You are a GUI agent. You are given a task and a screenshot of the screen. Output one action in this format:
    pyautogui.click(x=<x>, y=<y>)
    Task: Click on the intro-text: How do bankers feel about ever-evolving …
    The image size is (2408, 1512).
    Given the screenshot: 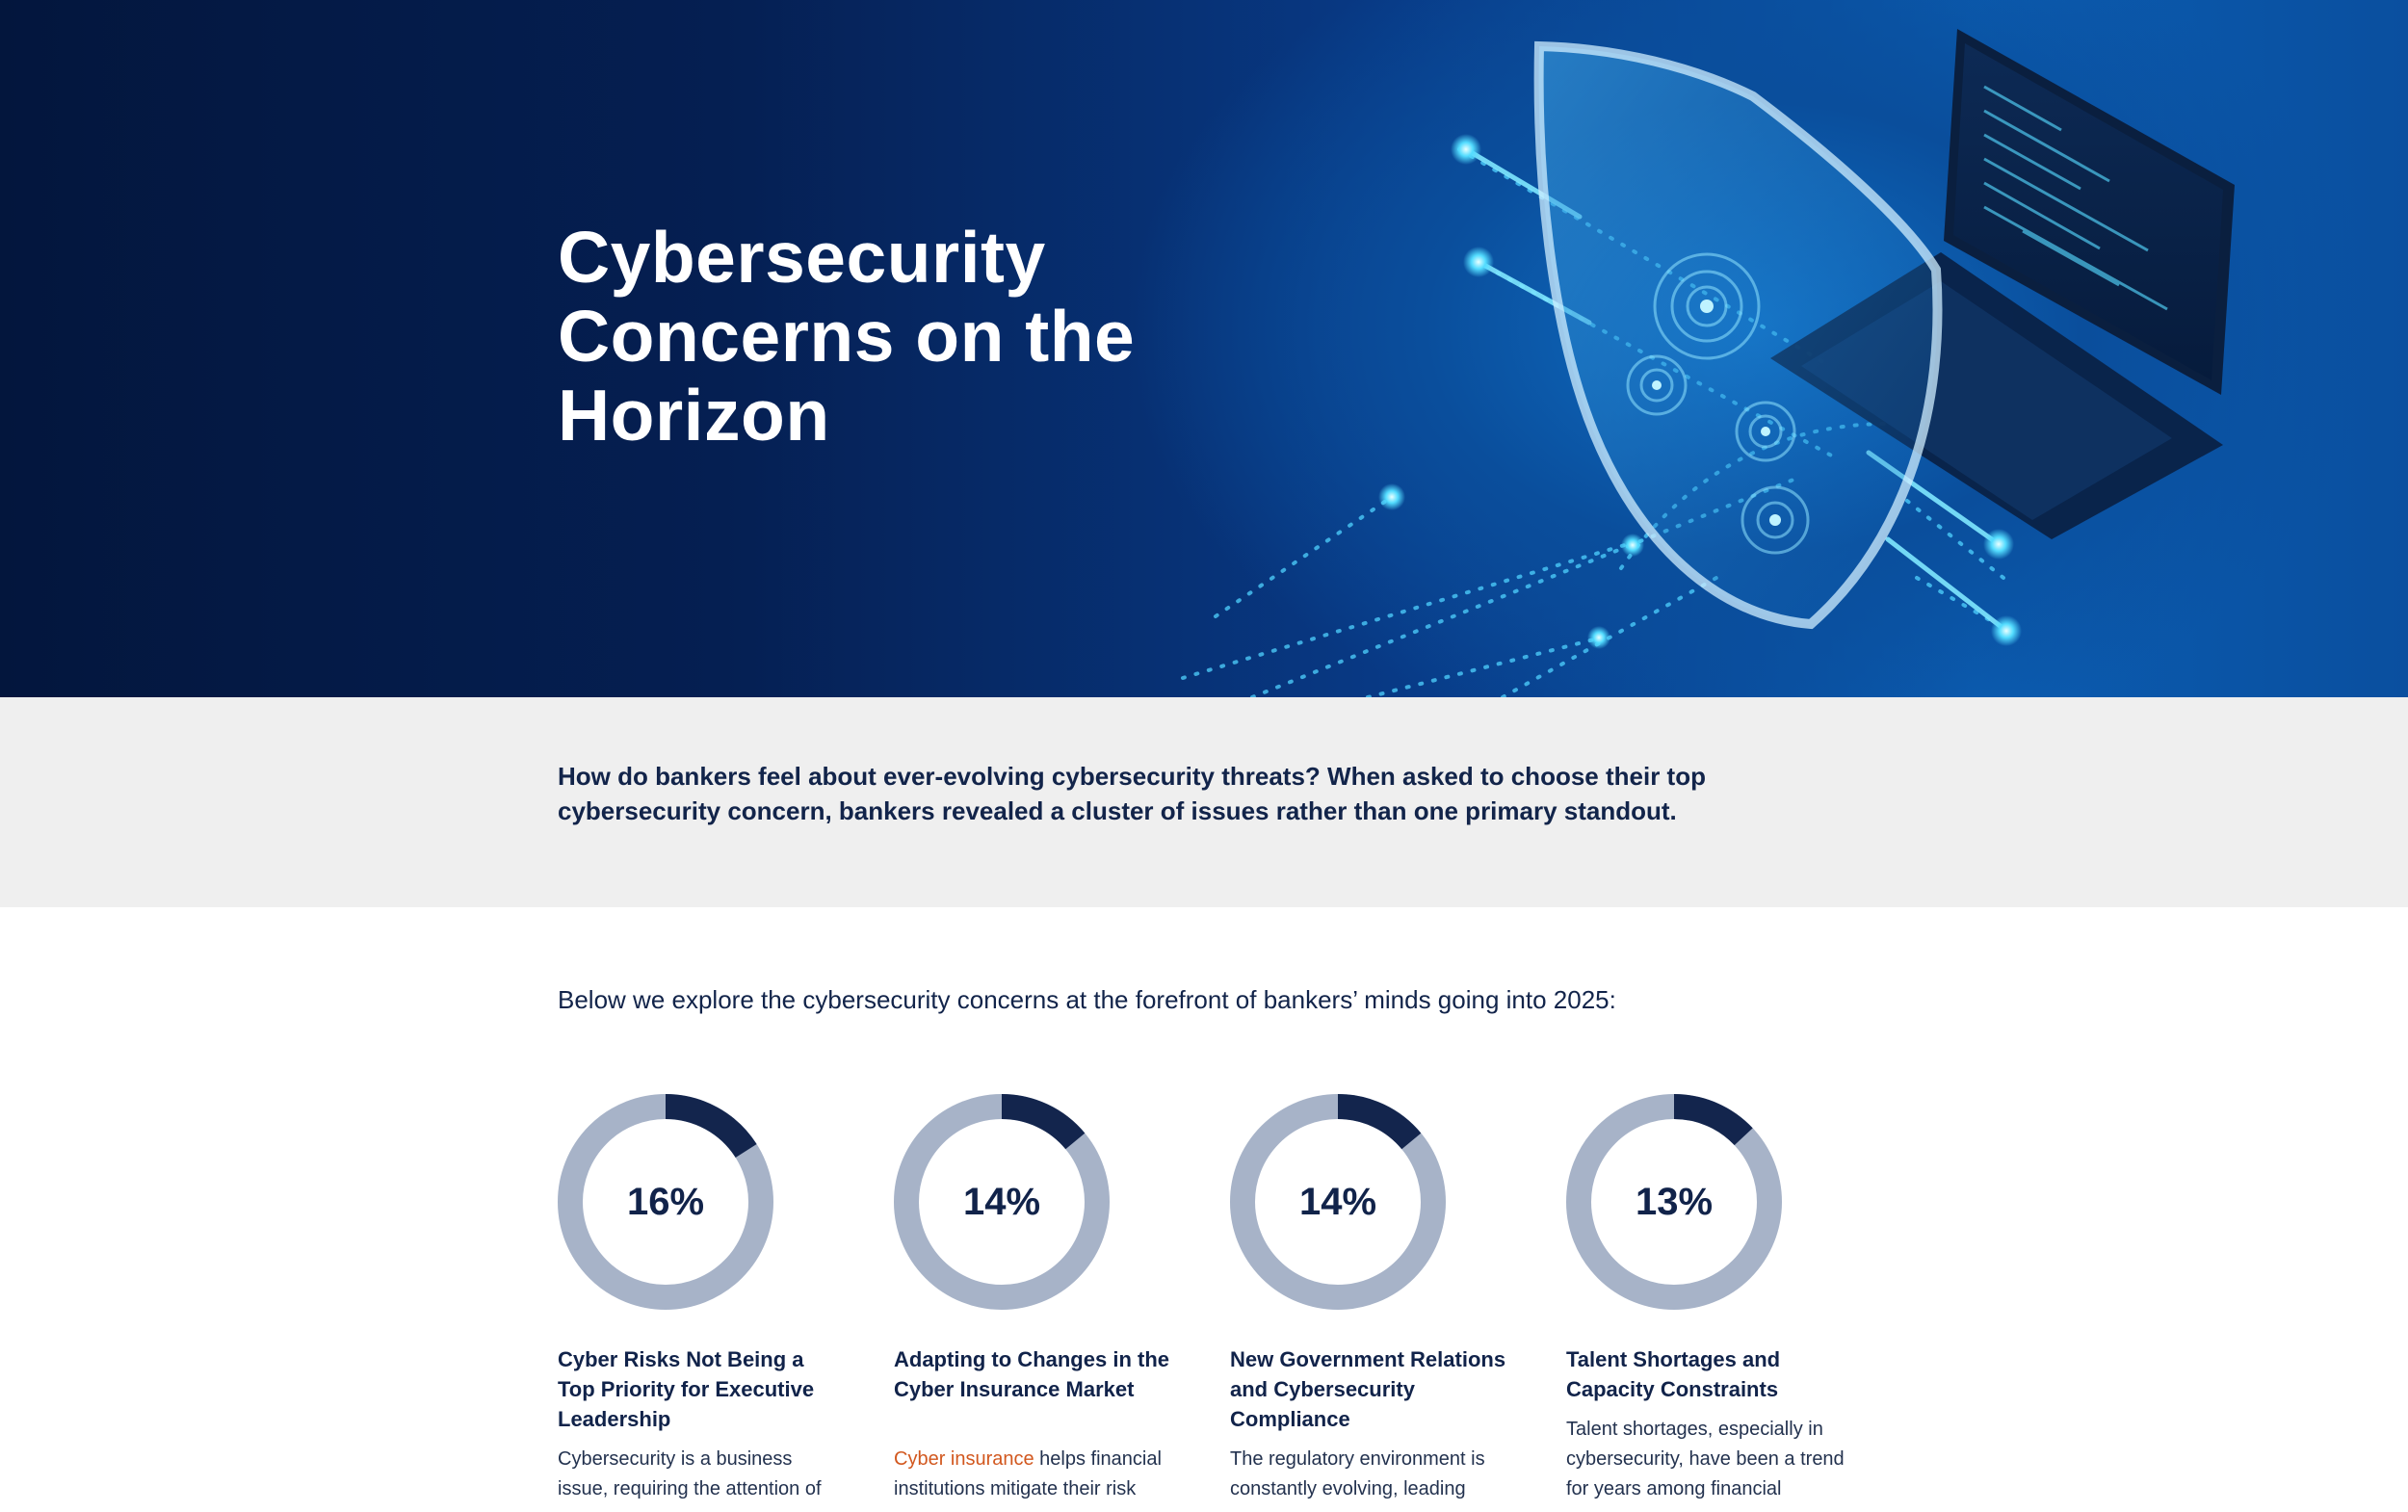 What is the action you would take?
    pyautogui.click(x=1132, y=793)
    